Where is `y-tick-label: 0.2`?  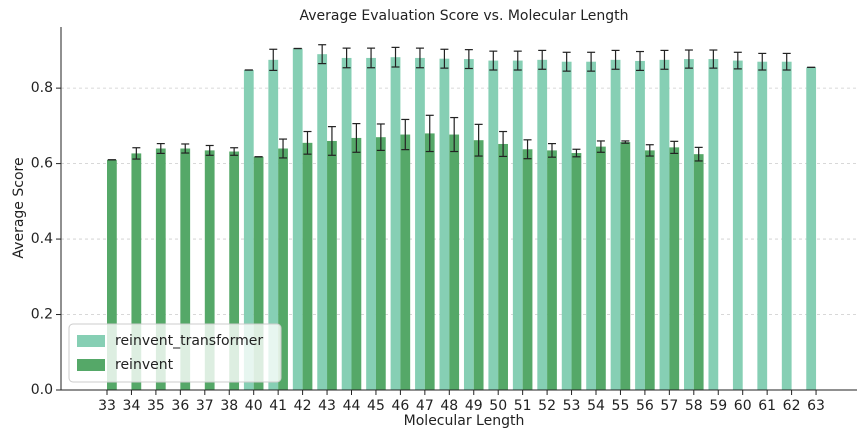
y-tick-label: 0.2 is located at coordinates (42, 315).